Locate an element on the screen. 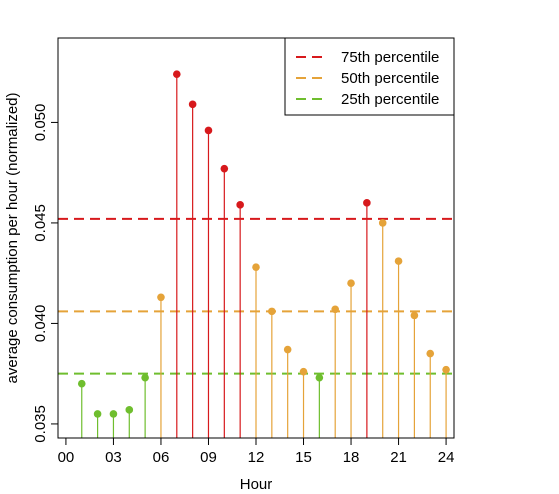 The image size is (559, 494). x-tick-label: 06 is located at coordinates (161, 457).